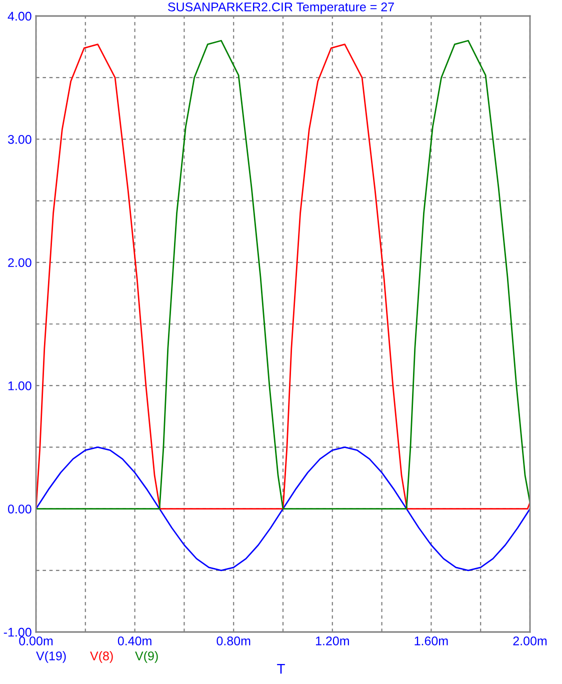  What do you see at coordinates (332, 641) in the screenshot?
I see `x-tick-label: 1.20m` at bounding box center [332, 641].